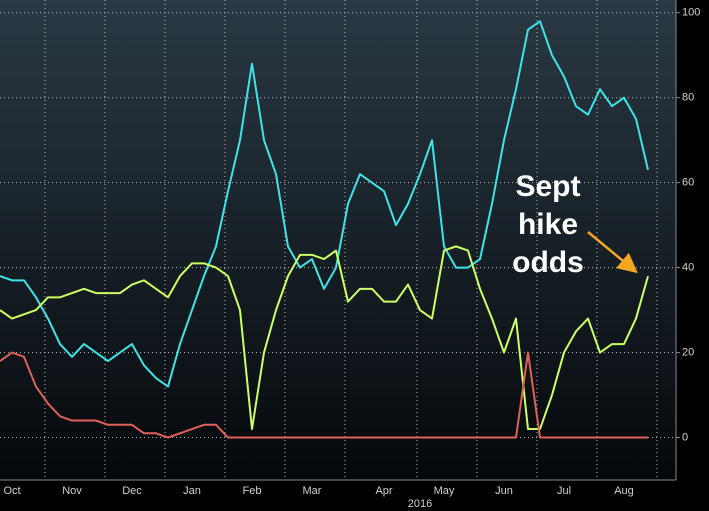 This screenshot has height=511, width=709. What do you see at coordinates (547, 186) in the screenshot?
I see `annotation: Sept` at bounding box center [547, 186].